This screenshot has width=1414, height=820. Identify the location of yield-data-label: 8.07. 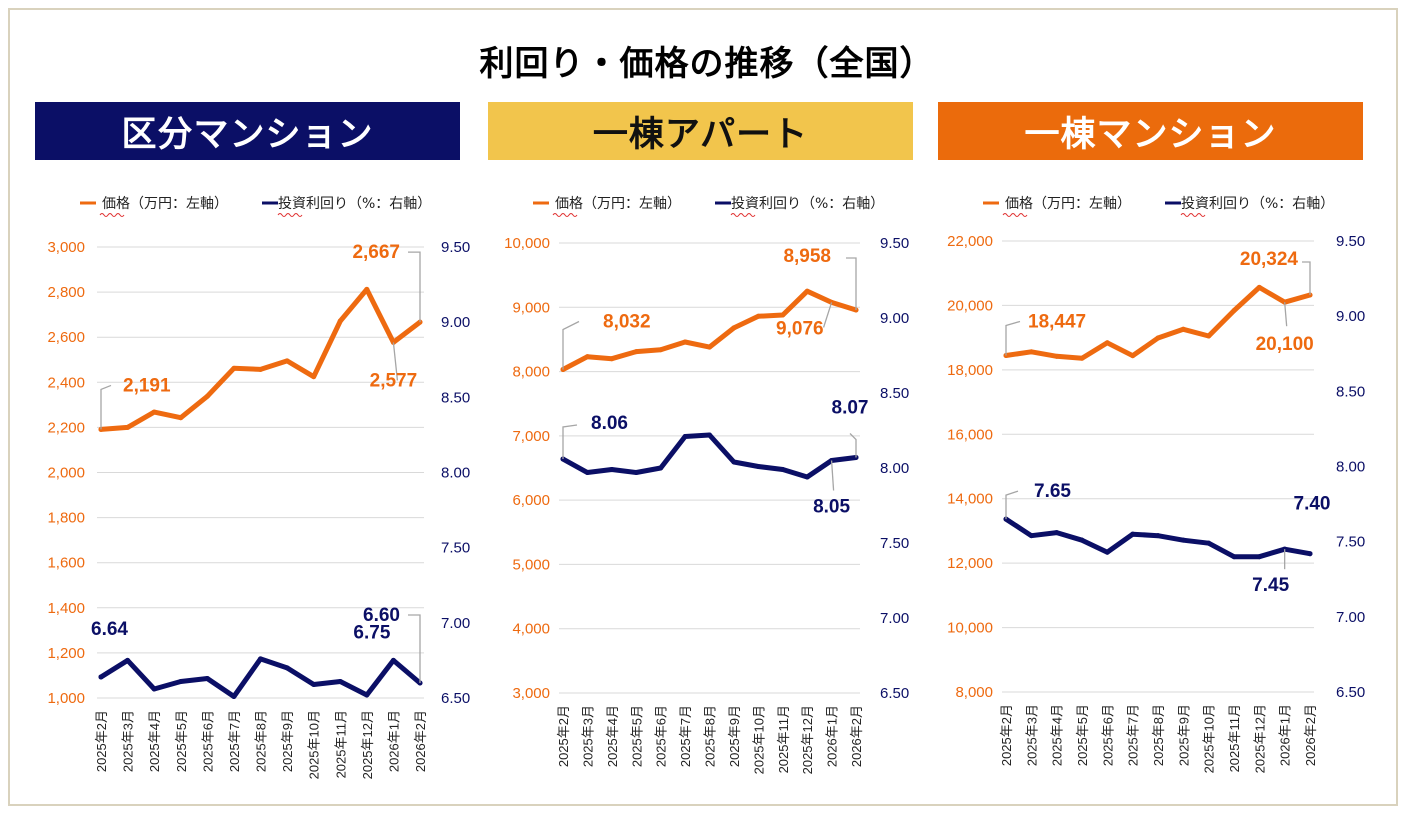
(850, 408).